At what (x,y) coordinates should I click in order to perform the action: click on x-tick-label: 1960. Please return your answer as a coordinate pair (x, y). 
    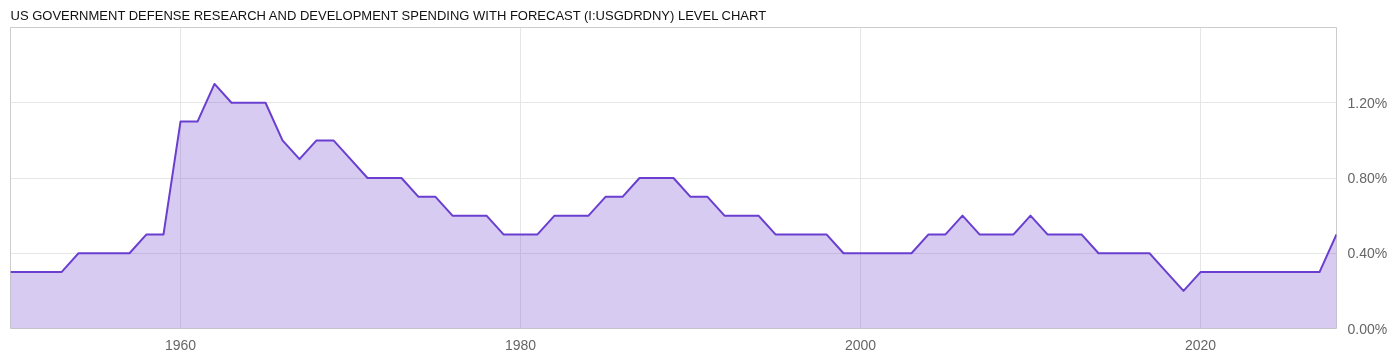
    Looking at the image, I should click on (180, 344).